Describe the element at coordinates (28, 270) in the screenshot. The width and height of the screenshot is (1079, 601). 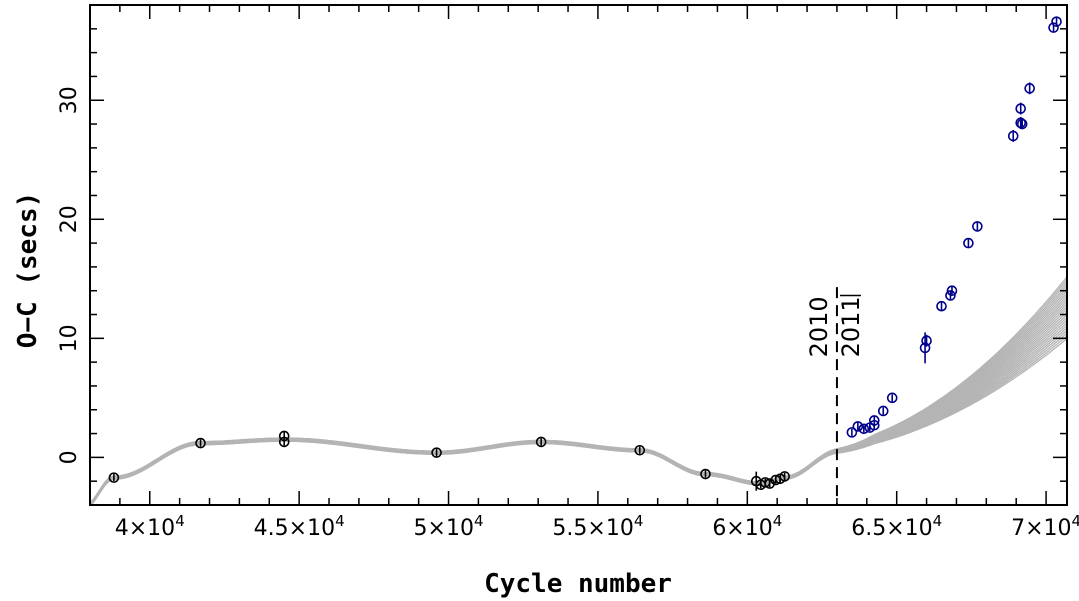
I see `y-axis-label: O−C (secs)` at that location.